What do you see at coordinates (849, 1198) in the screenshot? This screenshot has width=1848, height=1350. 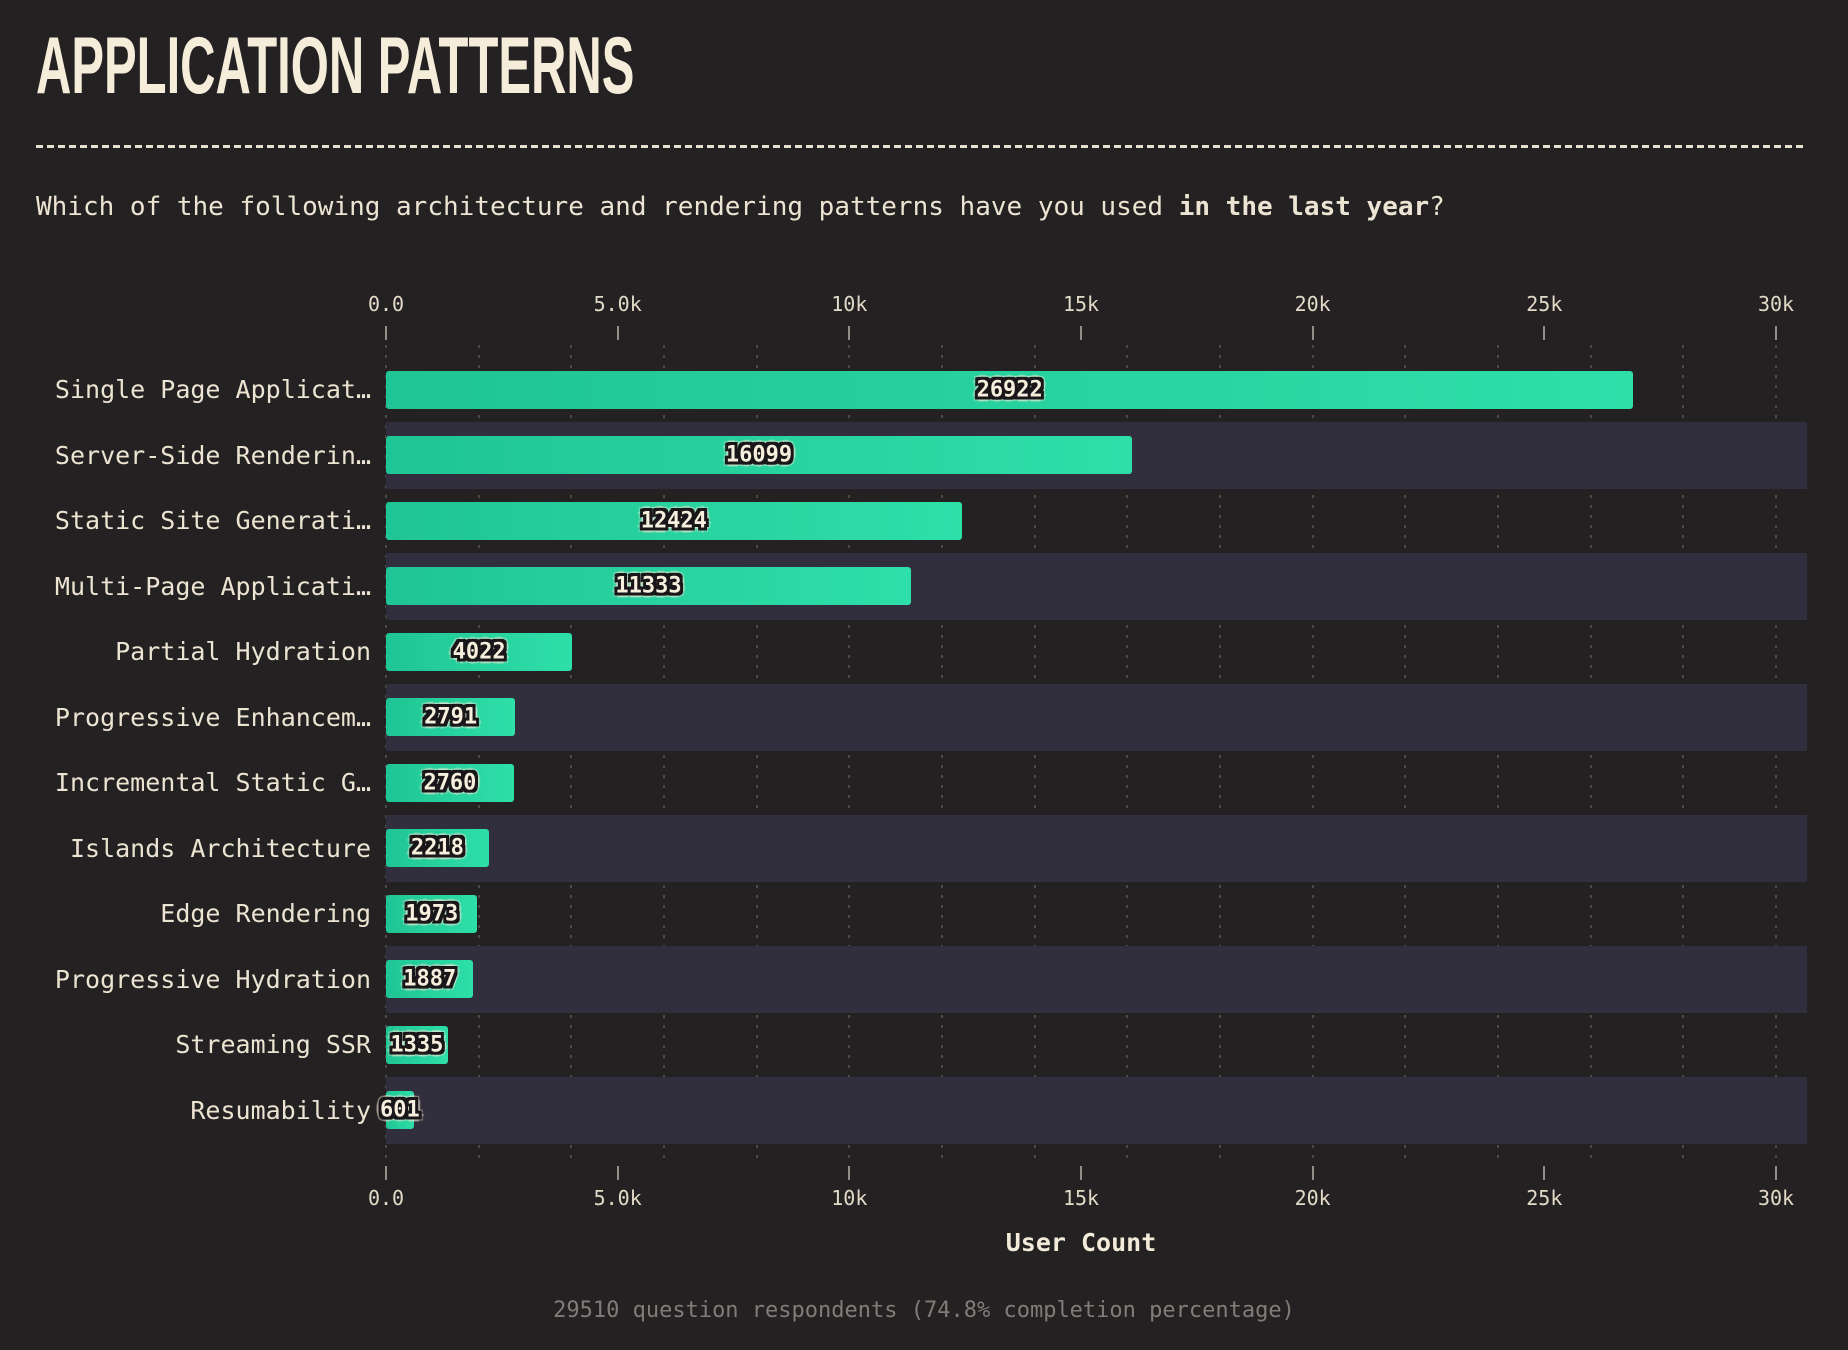 I see `x-axis-bottom-tick-label: 10k` at bounding box center [849, 1198].